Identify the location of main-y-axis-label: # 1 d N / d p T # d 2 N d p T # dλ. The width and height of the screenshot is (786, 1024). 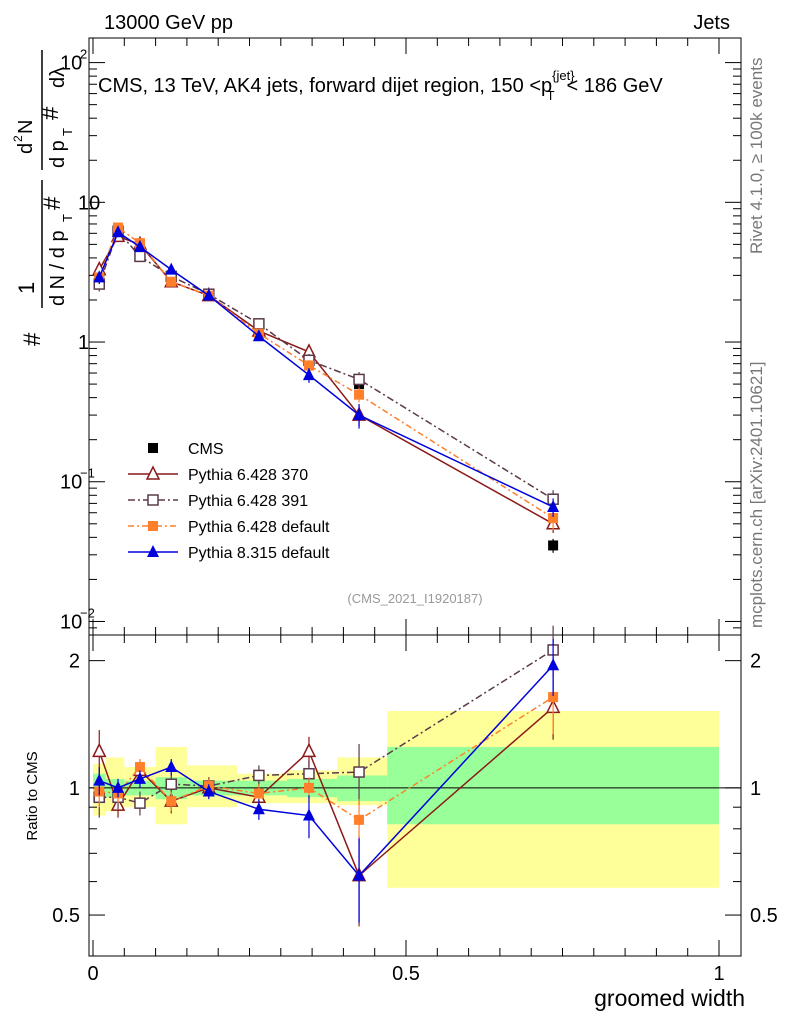
(43, 198).